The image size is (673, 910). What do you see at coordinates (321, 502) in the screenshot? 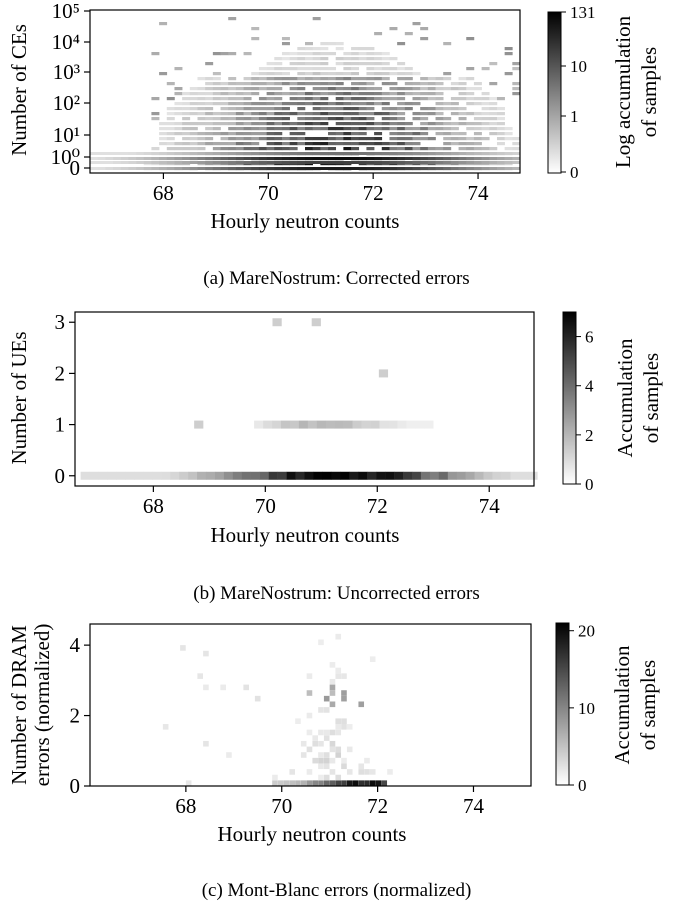
I see `panel-b-x-ticks: 68 70 72 74` at bounding box center [321, 502].